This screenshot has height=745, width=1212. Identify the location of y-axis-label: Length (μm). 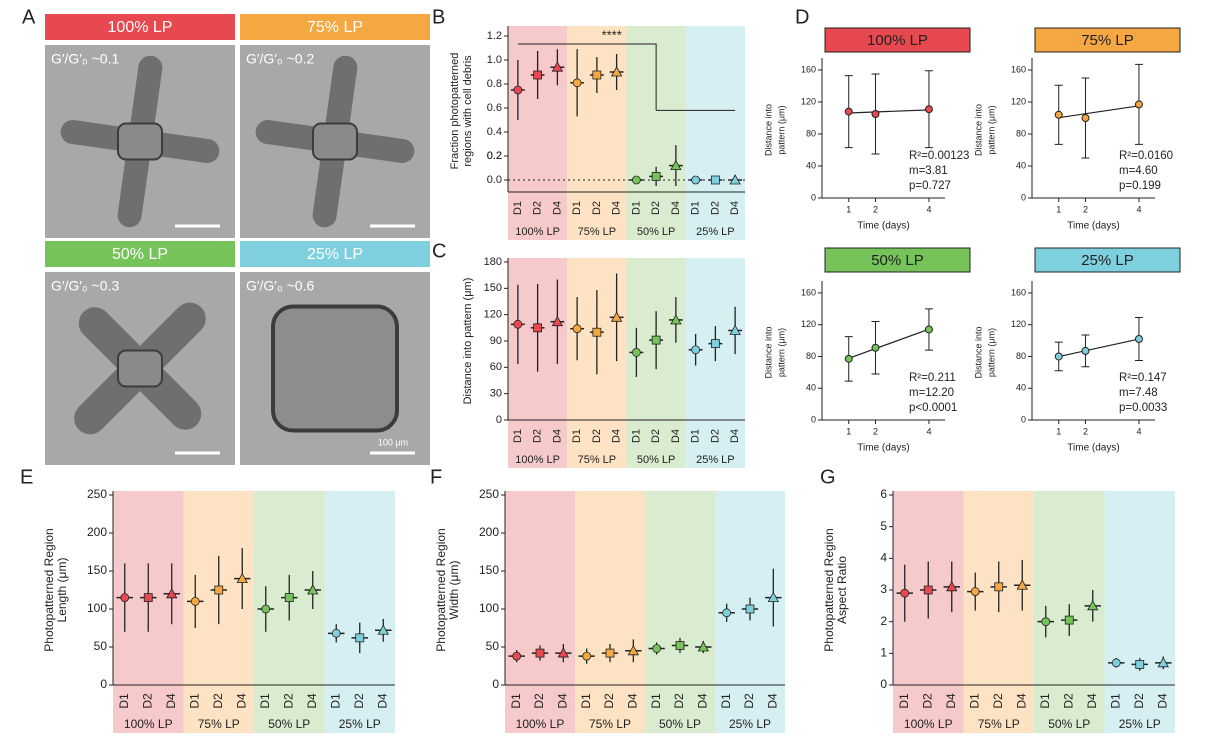
(62, 590).